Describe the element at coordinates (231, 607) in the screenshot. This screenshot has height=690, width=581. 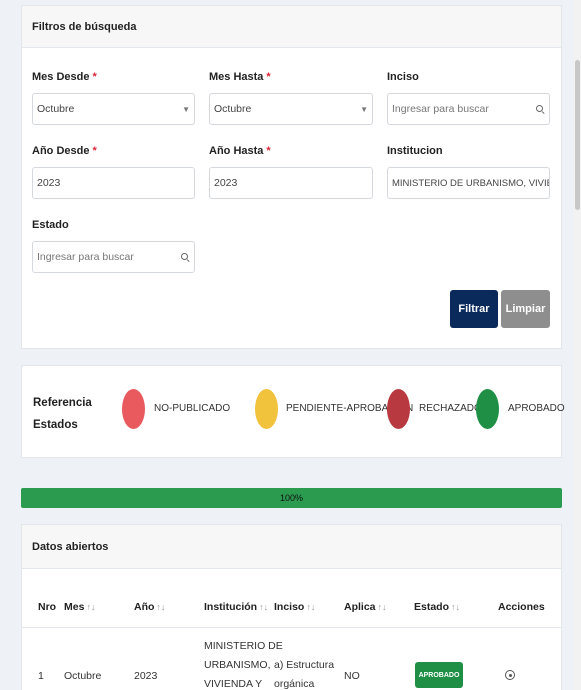
I see `col-institucion-label: Institución` at that location.